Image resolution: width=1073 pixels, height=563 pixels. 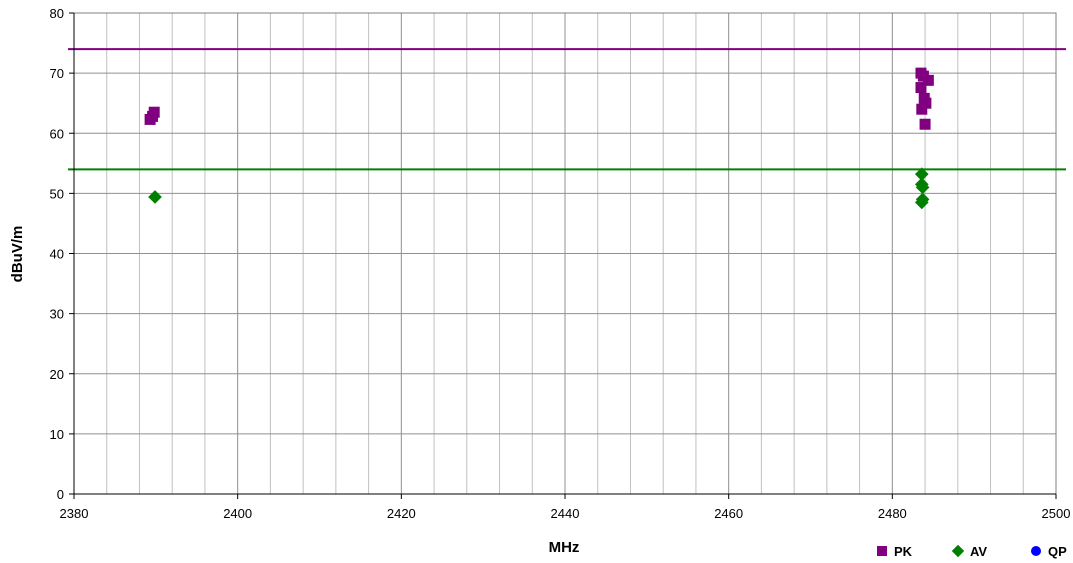 I want to click on legend-av-marker, so click(x=958, y=551).